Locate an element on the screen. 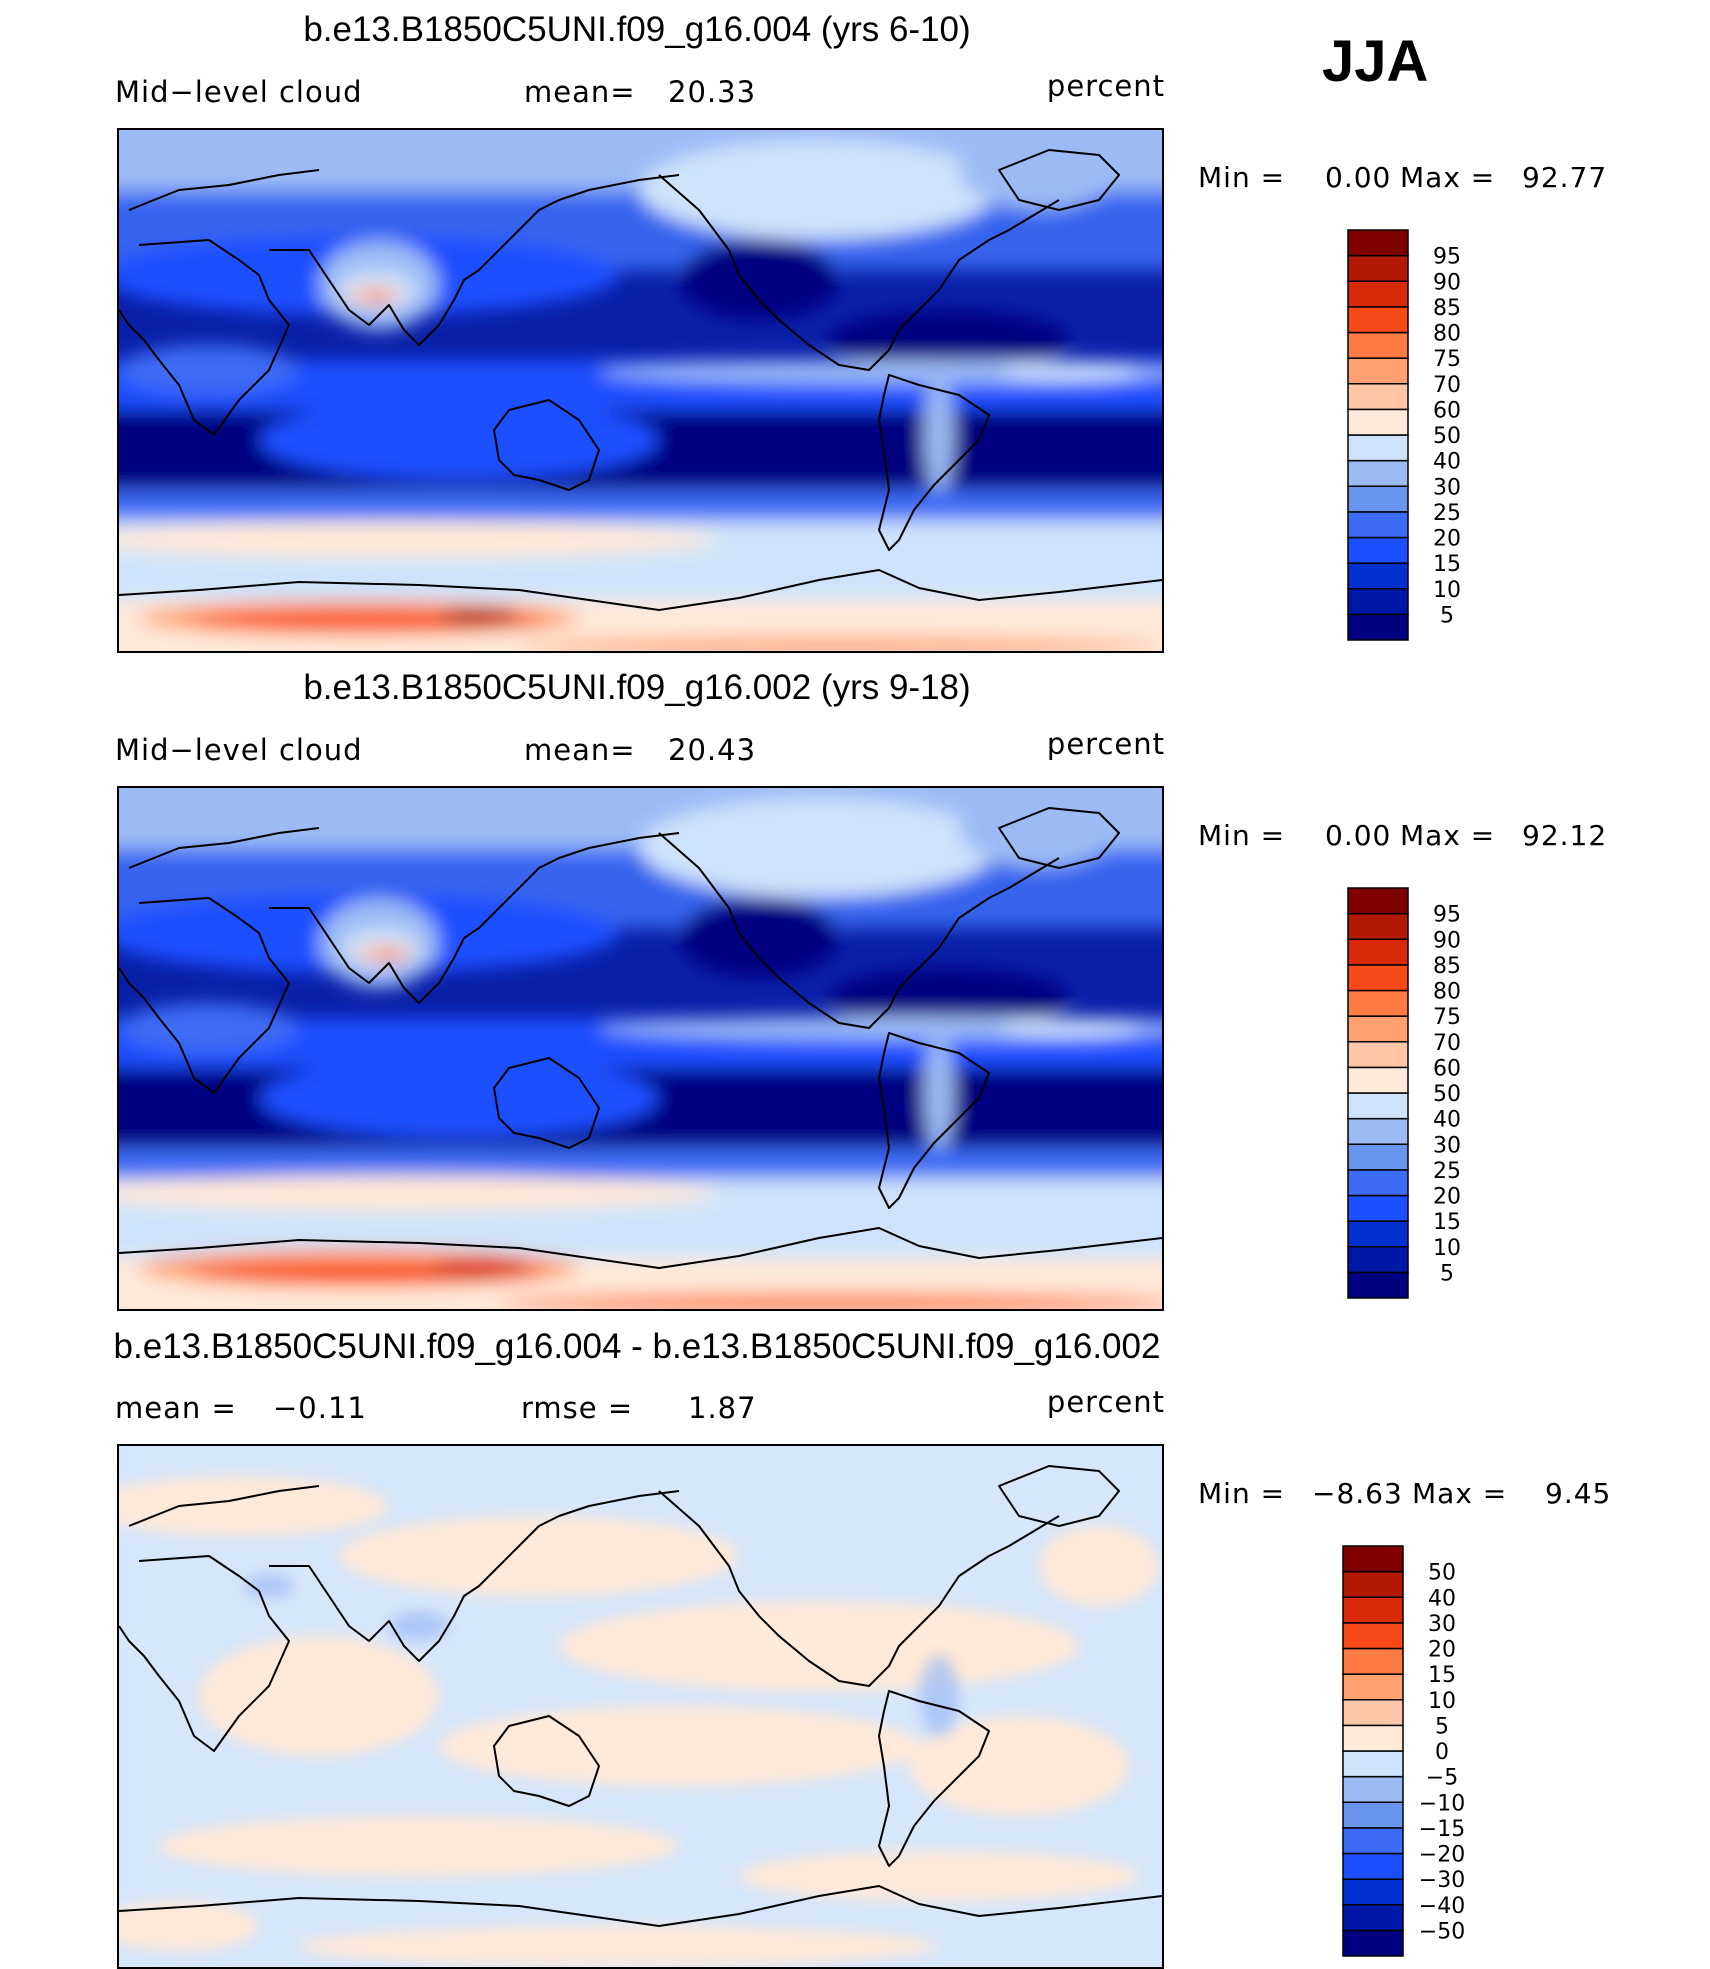  colorbar-tick-label: −10 is located at coordinates (1442, 1803).